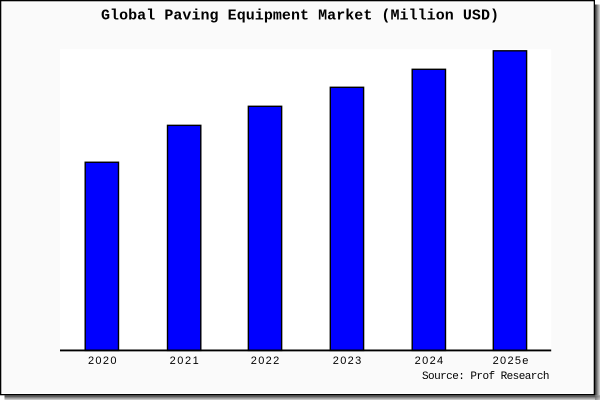 This screenshot has width=600, height=405. What do you see at coordinates (102, 361) in the screenshot?
I see `svg-text: 2020` at bounding box center [102, 361].